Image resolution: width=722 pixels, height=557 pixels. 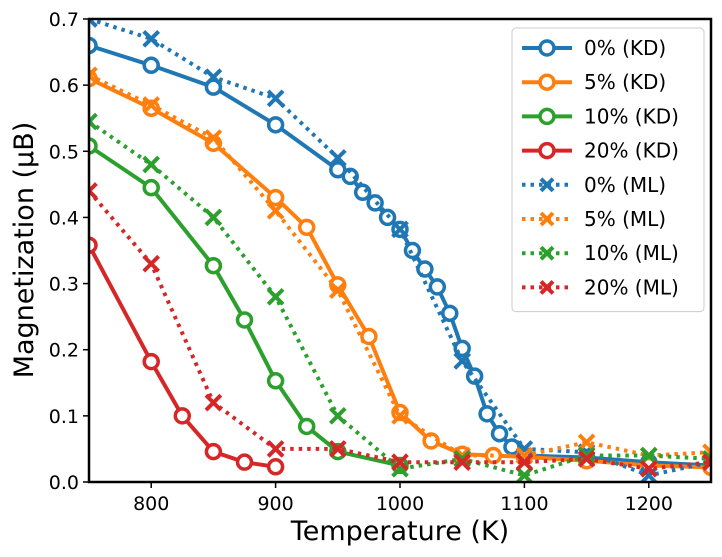 I want to click on y-tick-label: 0.4, so click(x=64, y=218).